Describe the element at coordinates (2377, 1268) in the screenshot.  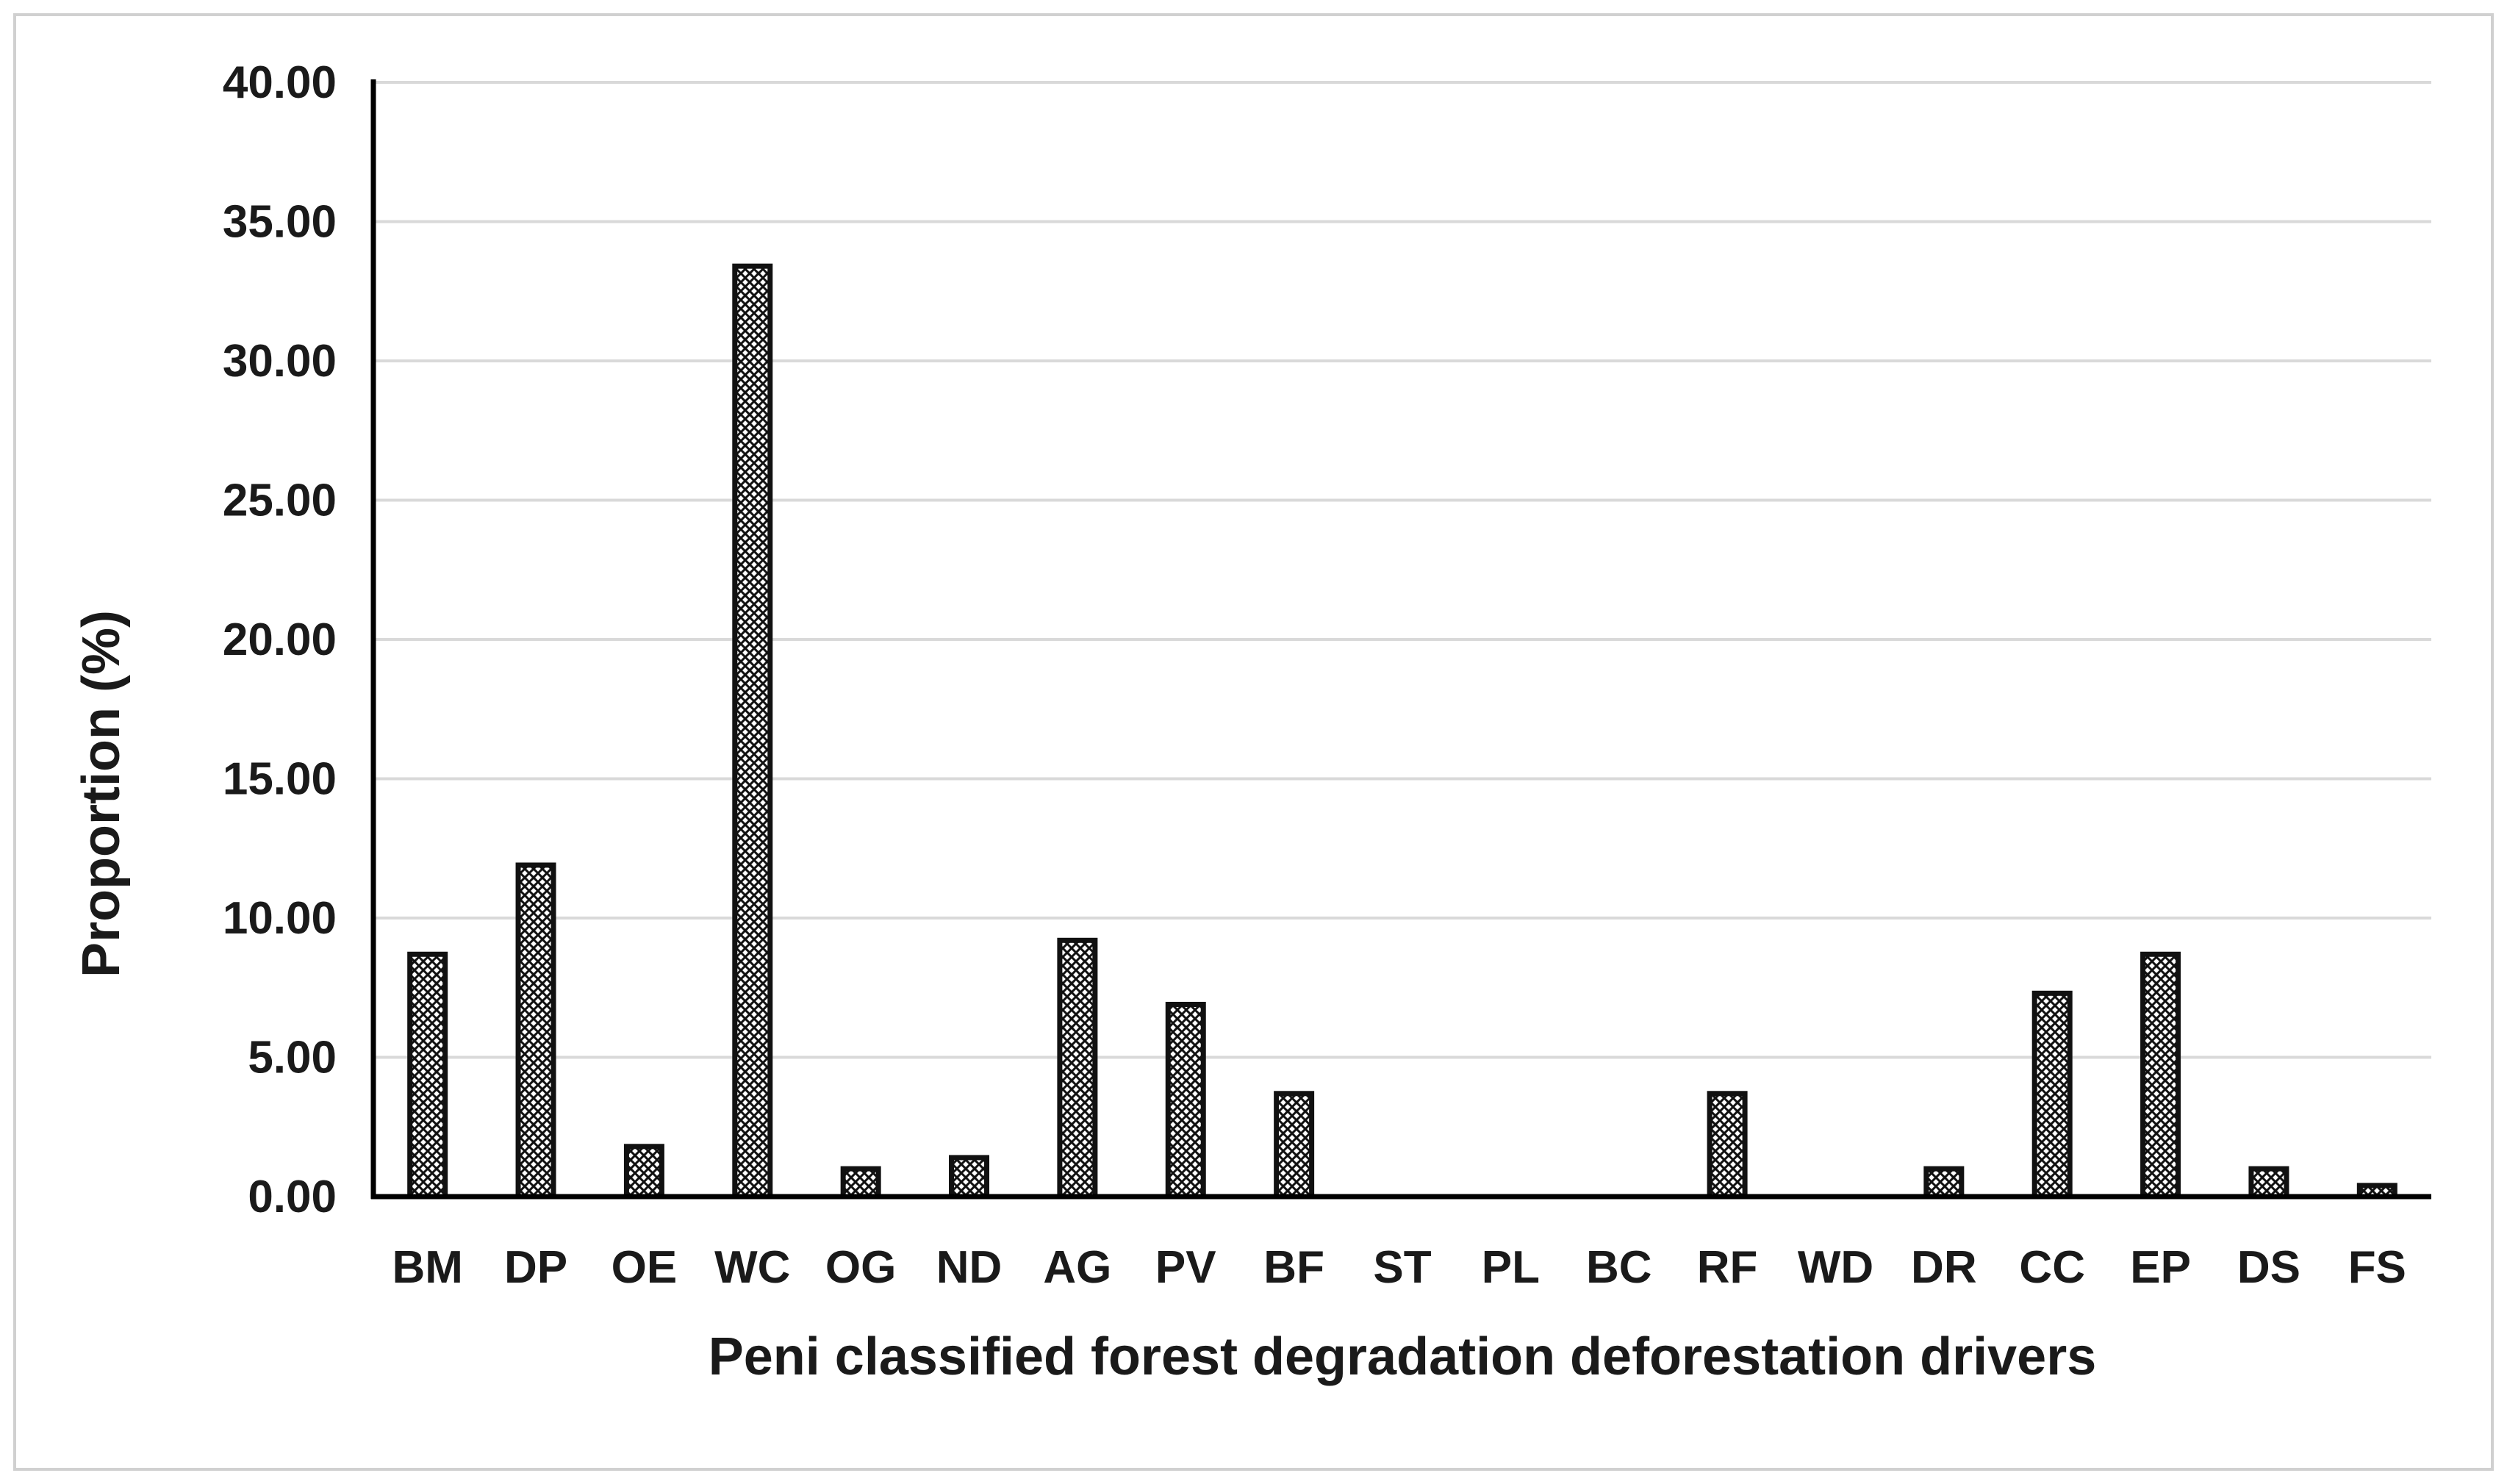
I see `x-tick-label: FS` at that location.